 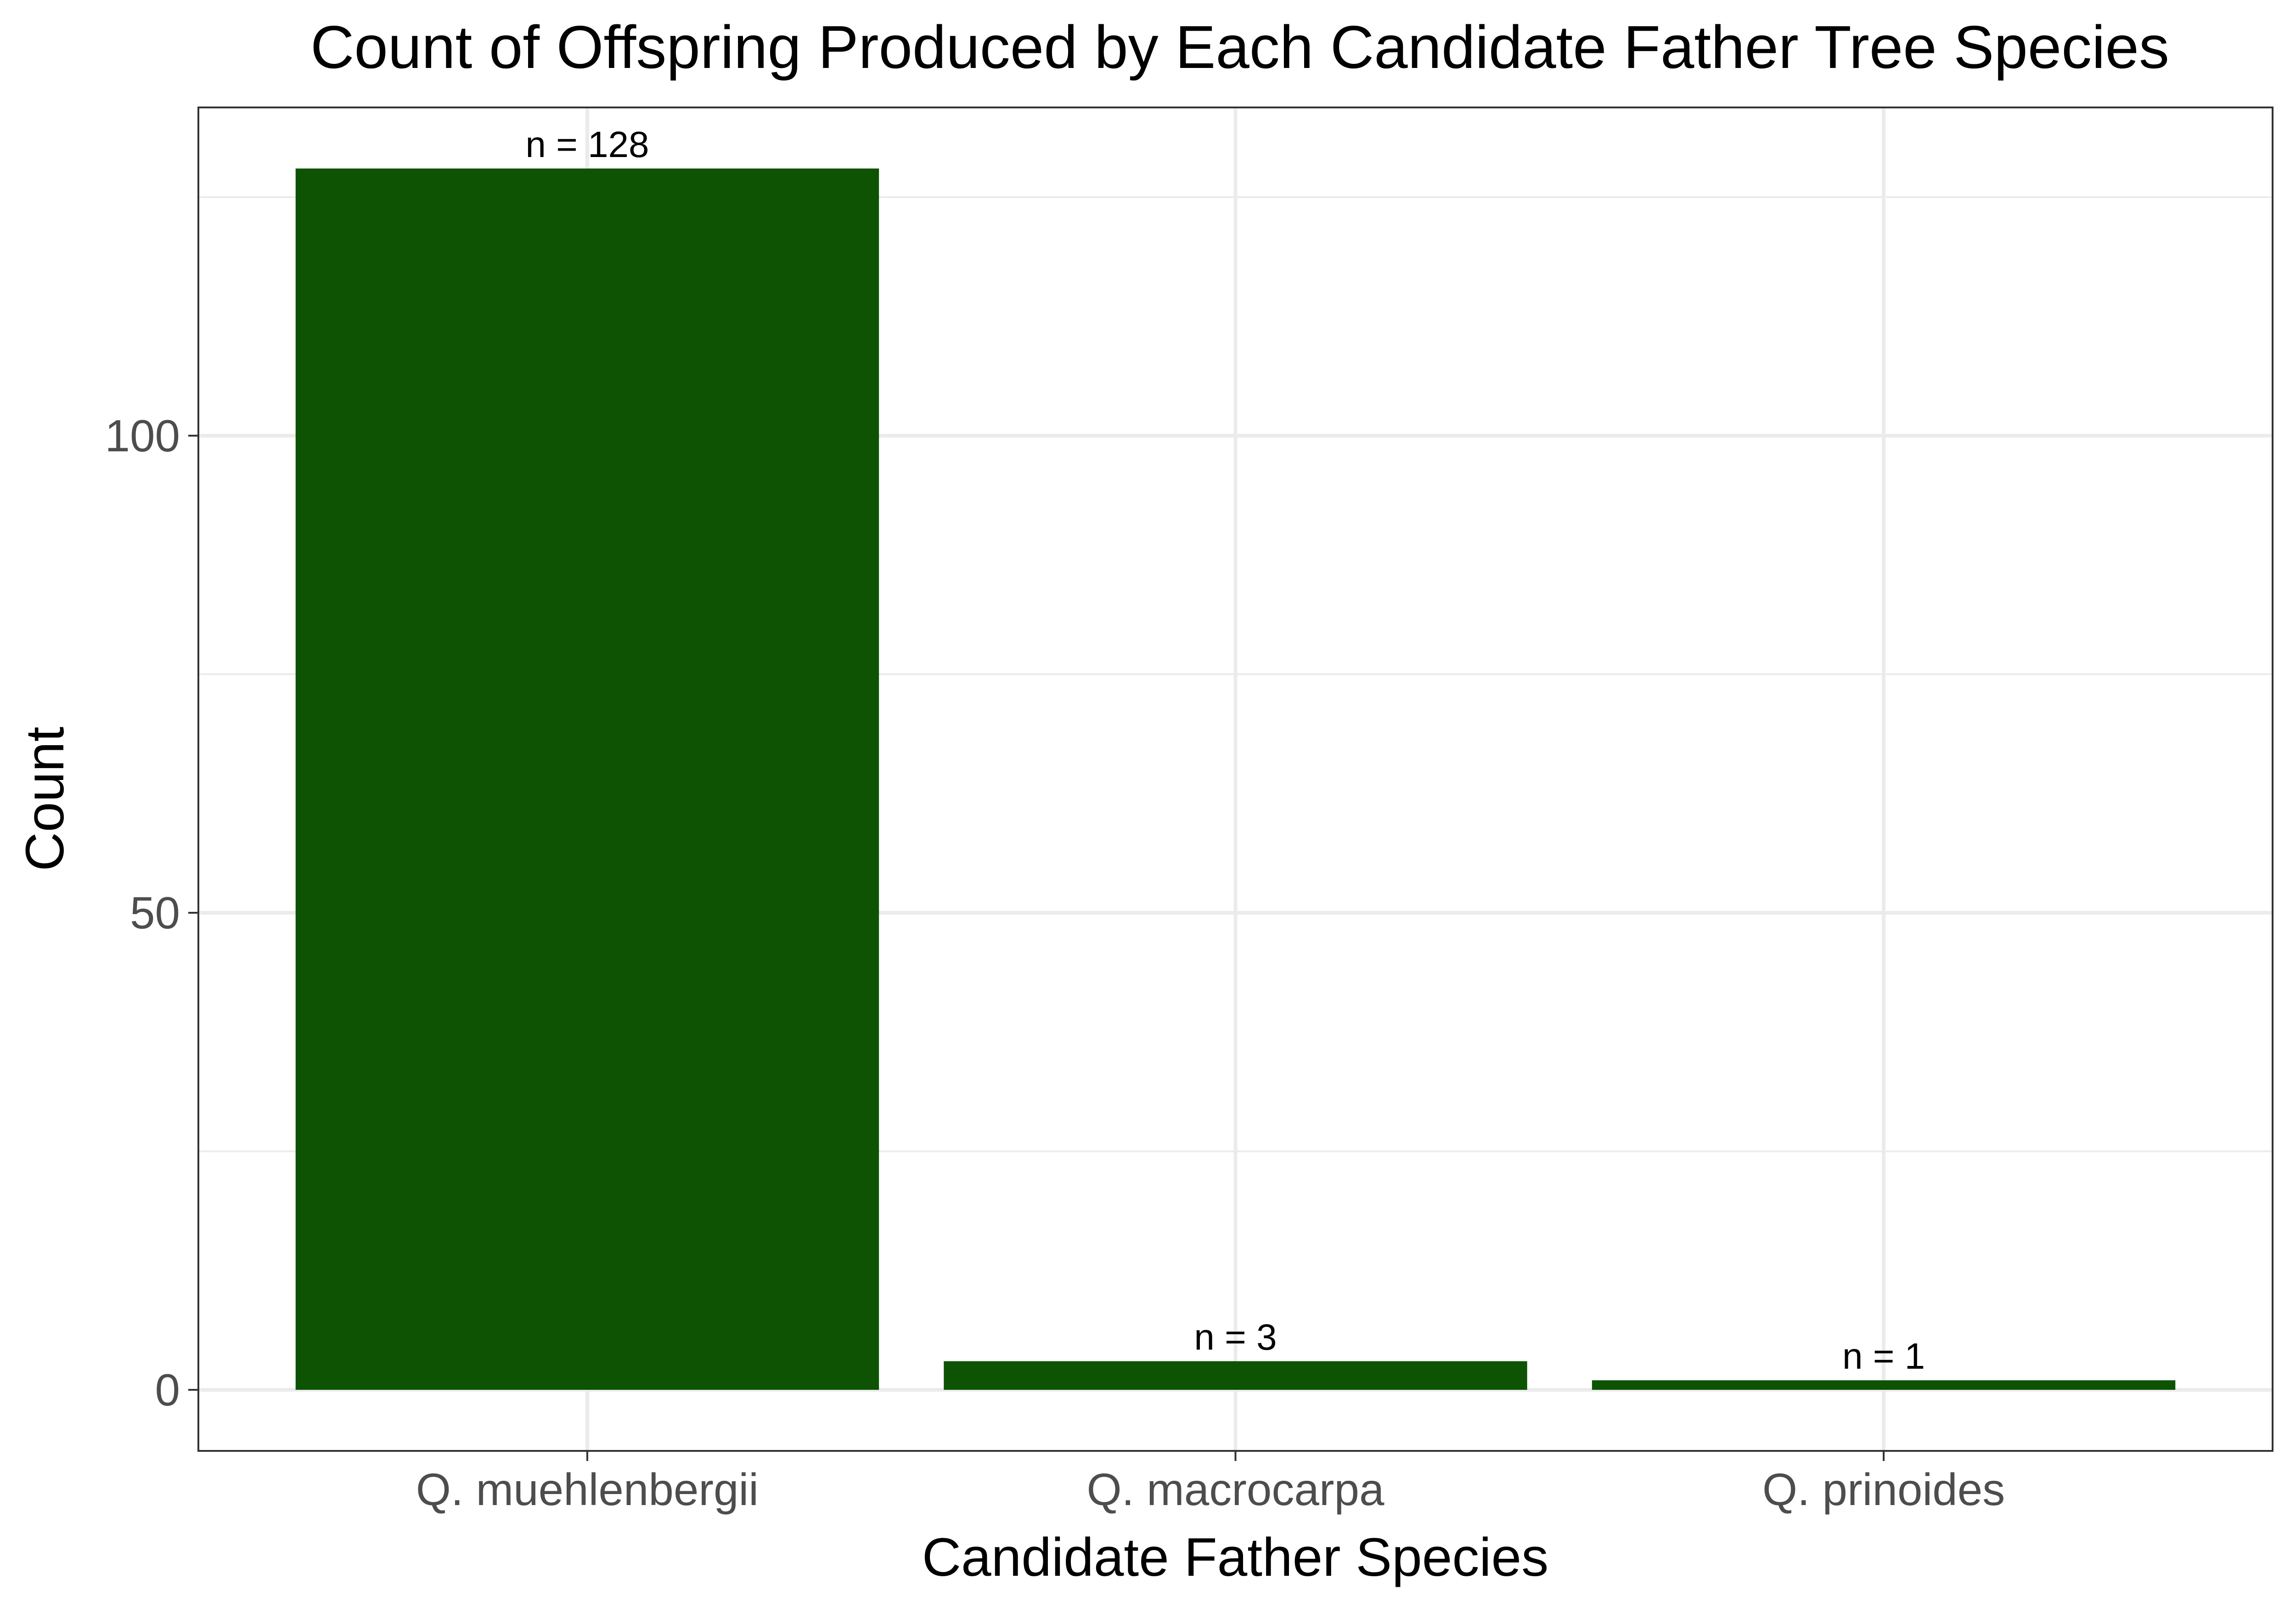 What do you see at coordinates (587, 144) in the screenshot?
I see `data-label: n = 128` at bounding box center [587, 144].